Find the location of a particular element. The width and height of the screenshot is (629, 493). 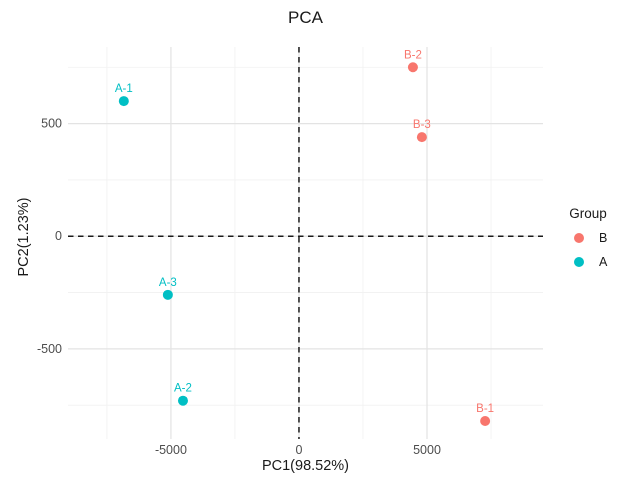

legend: Group B A is located at coordinates (591, 237).